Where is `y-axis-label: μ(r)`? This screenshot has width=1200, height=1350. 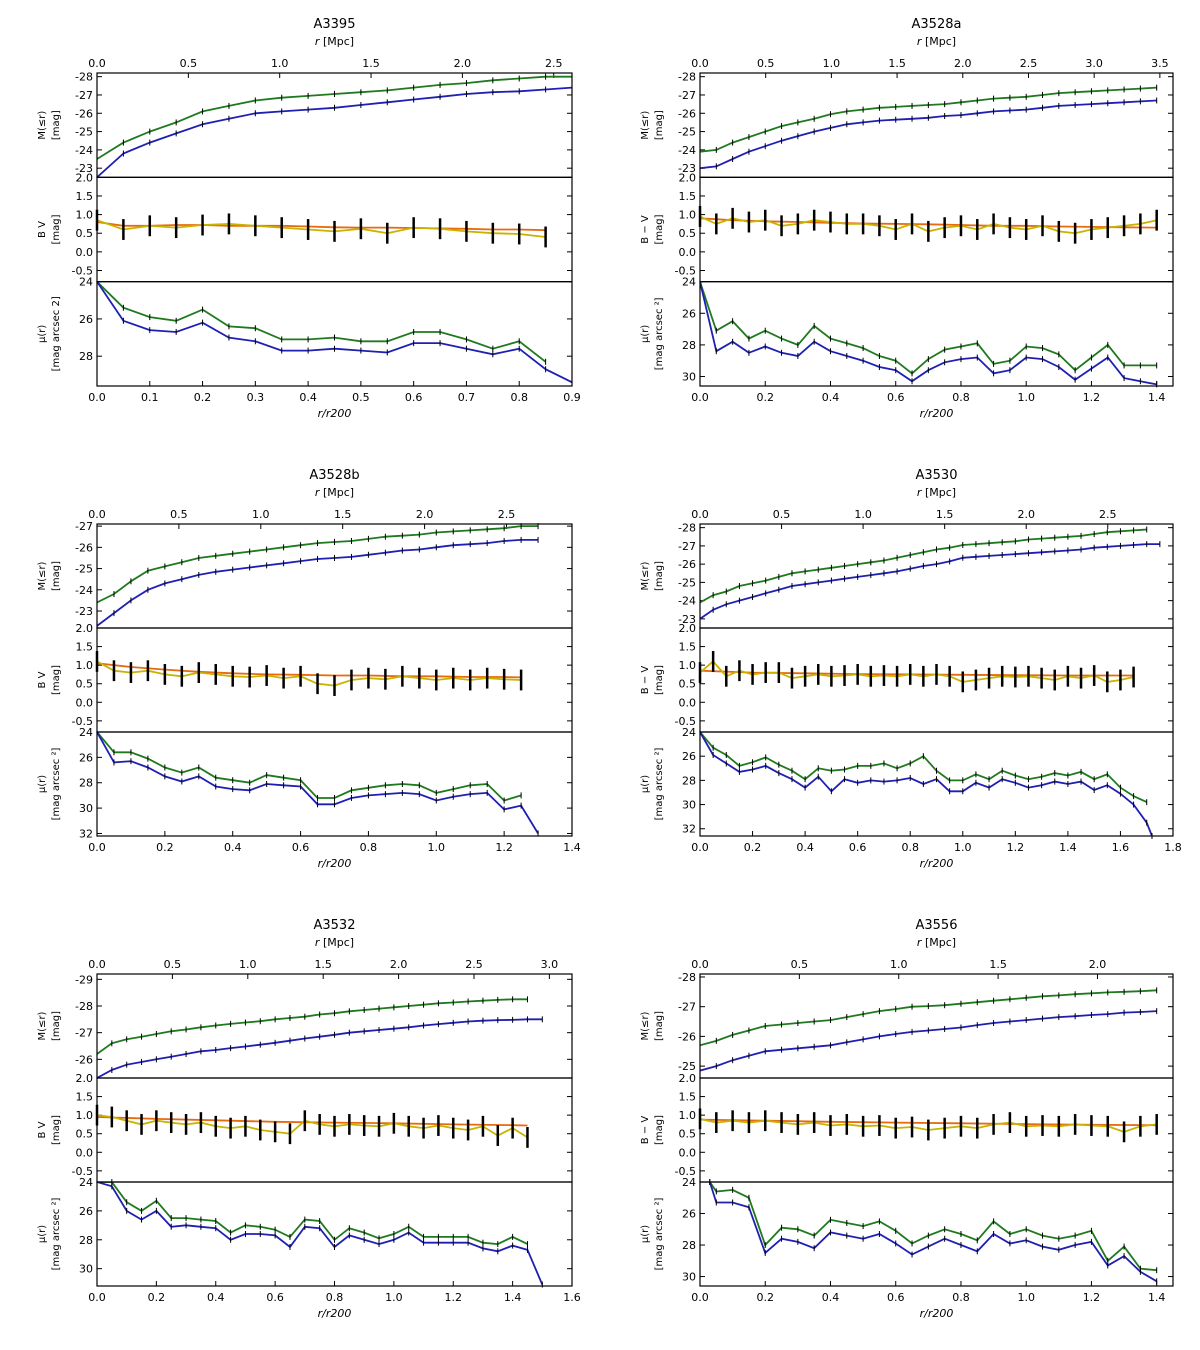
y-axis-label: μ(r) is located at coordinates (645, 1234).